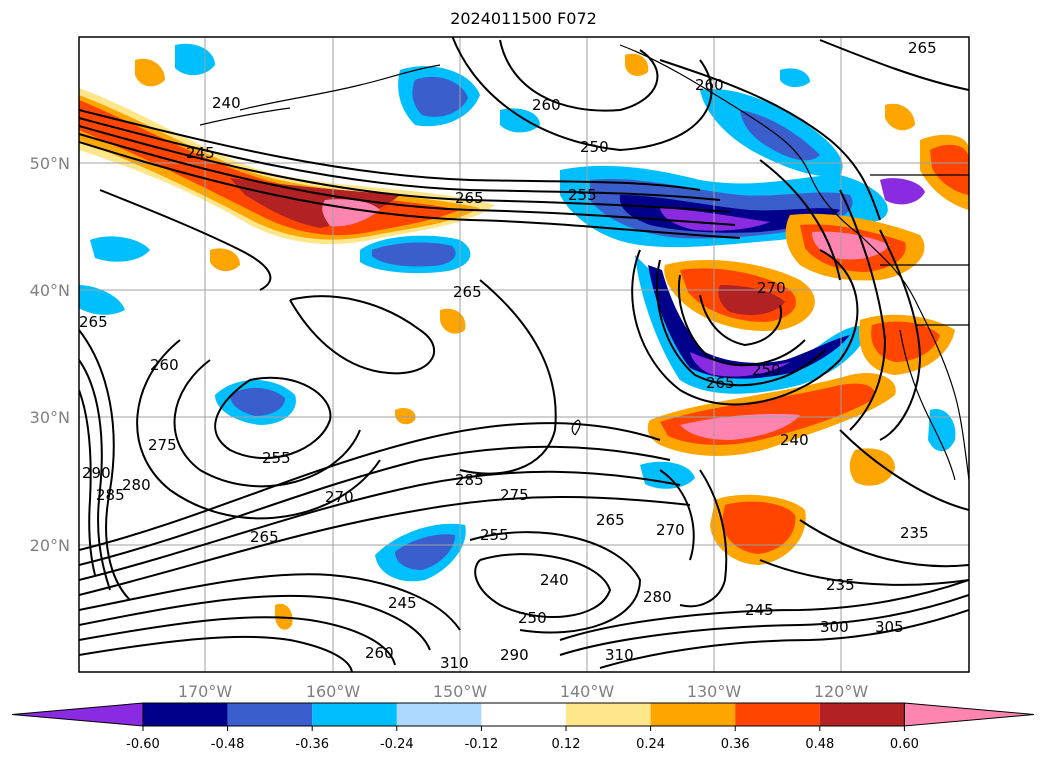 The height and width of the screenshot is (765, 1047). I want to click on colorbar-tick-label: -0.60, so click(143, 744).